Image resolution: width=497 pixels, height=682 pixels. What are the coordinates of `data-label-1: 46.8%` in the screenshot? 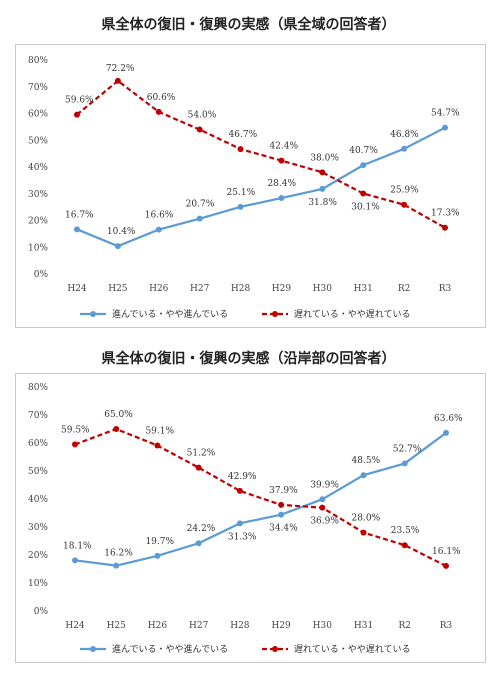 It's located at (404, 135).